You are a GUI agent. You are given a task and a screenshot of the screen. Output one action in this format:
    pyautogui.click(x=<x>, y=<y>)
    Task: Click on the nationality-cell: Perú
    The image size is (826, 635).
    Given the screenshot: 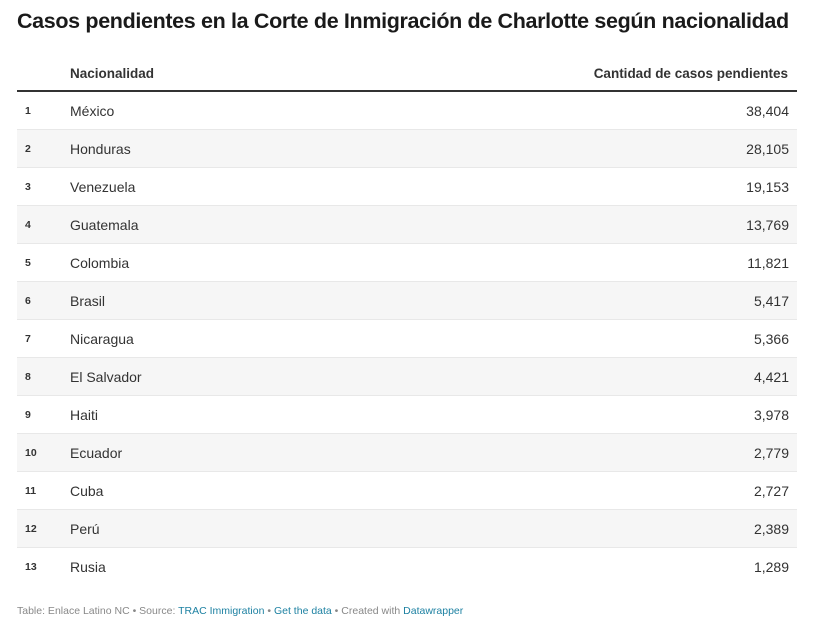 What is the action you would take?
    pyautogui.click(x=85, y=529)
    